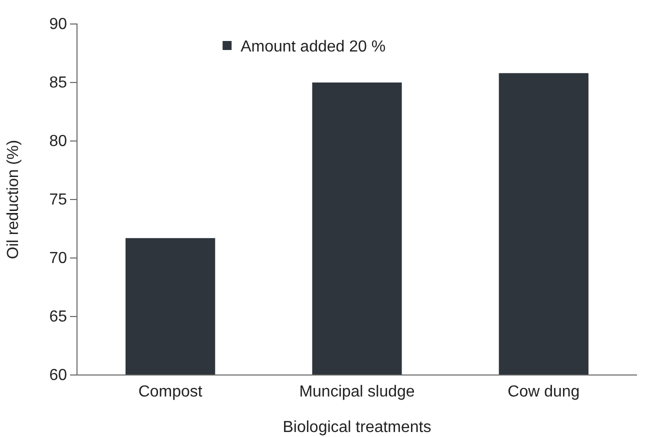 This screenshot has height=437, width=645. Describe the element at coordinates (58, 141) in the screenshot. I see `y-tick-label: 80` at that location.